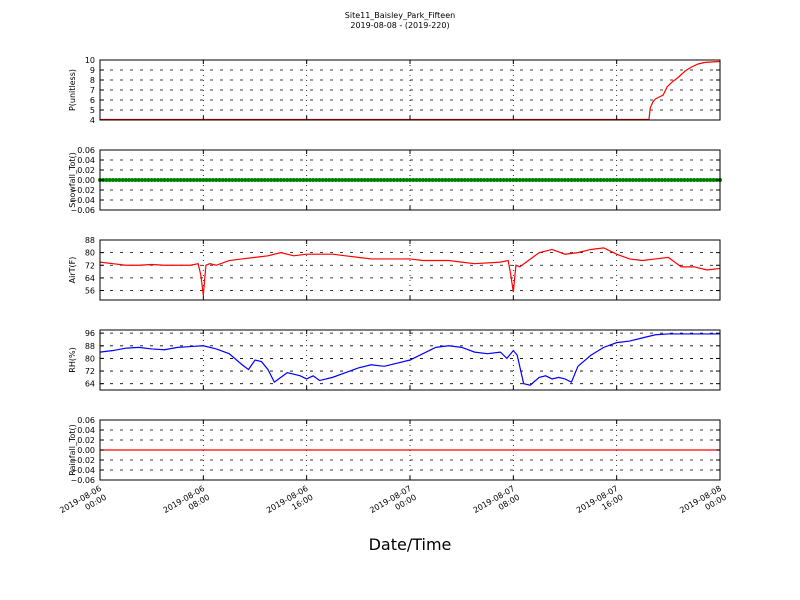 This screenshot has height=600, width=800. Describe the element at coordinates (82, 190) in the screenshot. I see `y-tick-label: −0.02` at that location.